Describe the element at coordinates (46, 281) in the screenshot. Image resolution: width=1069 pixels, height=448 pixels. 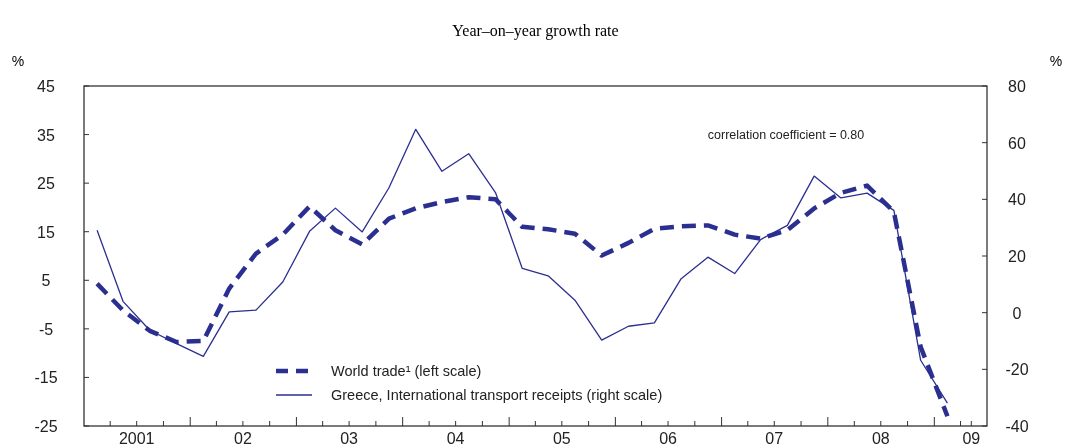
I see `y-tick-label: 5` at that location.